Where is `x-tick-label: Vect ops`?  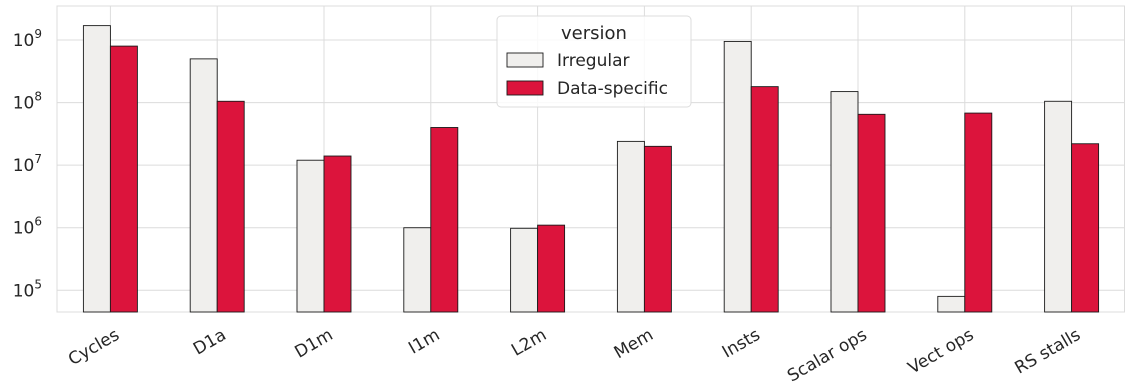
x-tick-label: Vect ops is located at coordinates (941, 352).